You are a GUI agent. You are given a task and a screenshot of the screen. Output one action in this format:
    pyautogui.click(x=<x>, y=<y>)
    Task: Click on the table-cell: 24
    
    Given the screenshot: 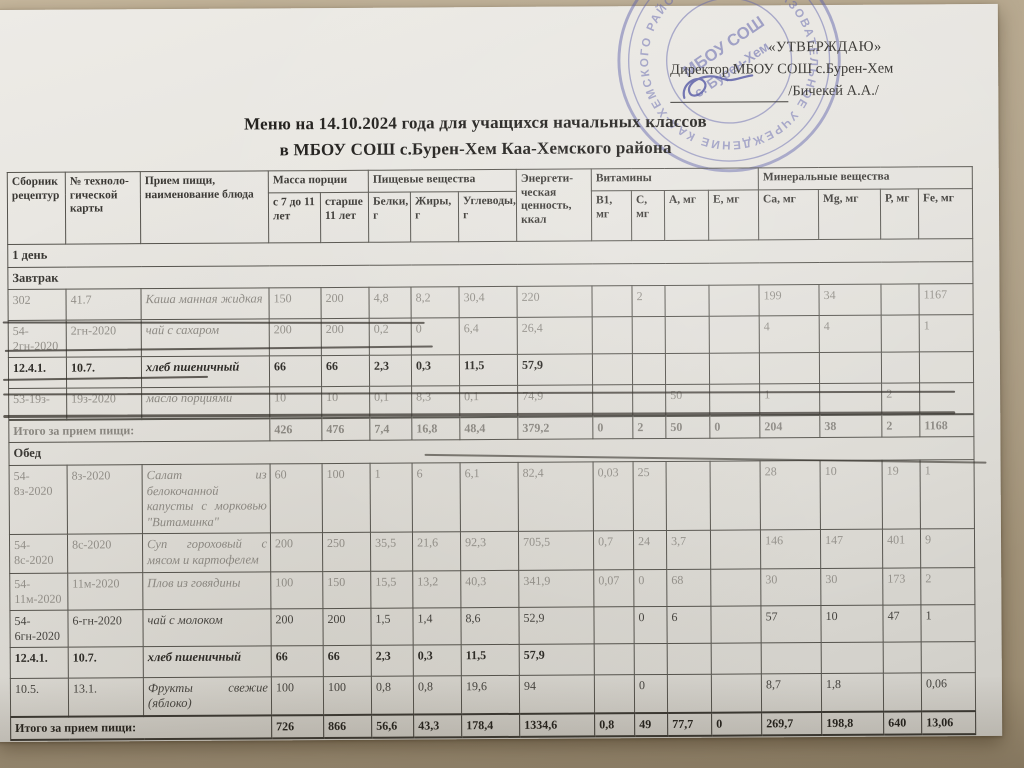 What is the action you would take?
    pyautogui.click(x=650, y=550)
    